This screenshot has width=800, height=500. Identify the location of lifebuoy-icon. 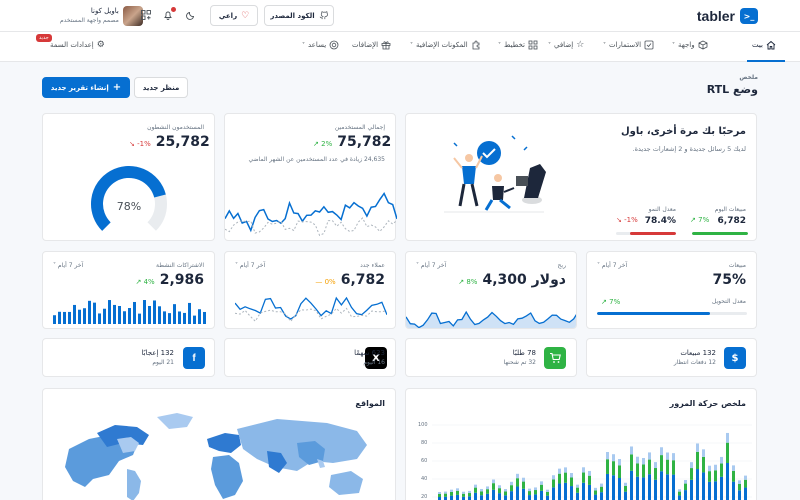
(334, 45).